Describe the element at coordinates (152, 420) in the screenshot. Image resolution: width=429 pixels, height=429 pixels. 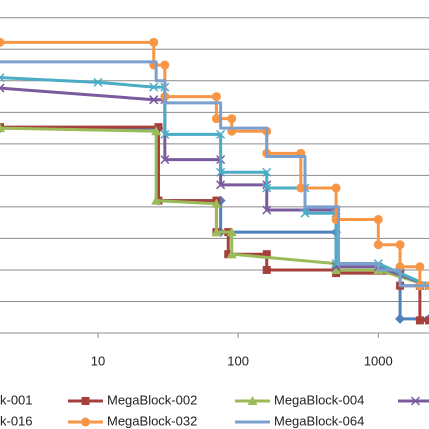
I see `legend-label: MegaBlock-032` at that location.